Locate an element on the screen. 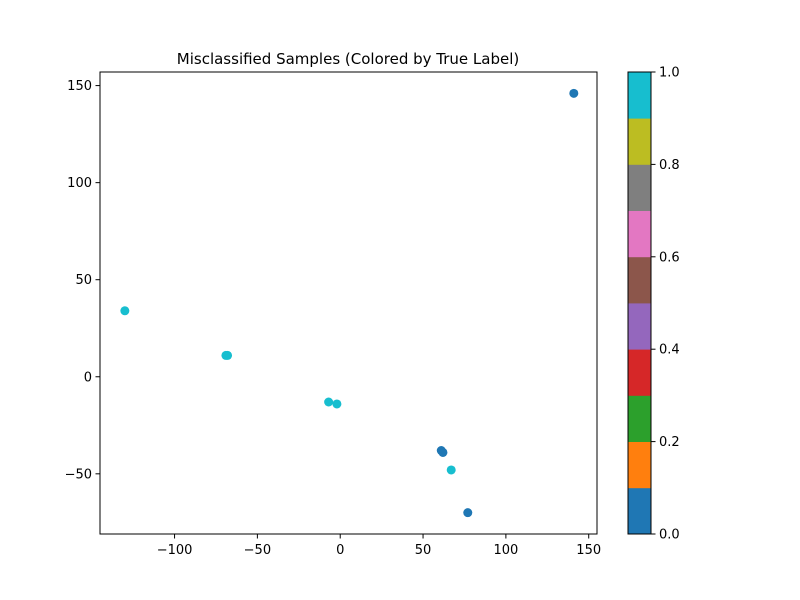 This screenshot has width=800, height=600. colorbar-tick-label: 0.8 is located at coordinates (669, 165).